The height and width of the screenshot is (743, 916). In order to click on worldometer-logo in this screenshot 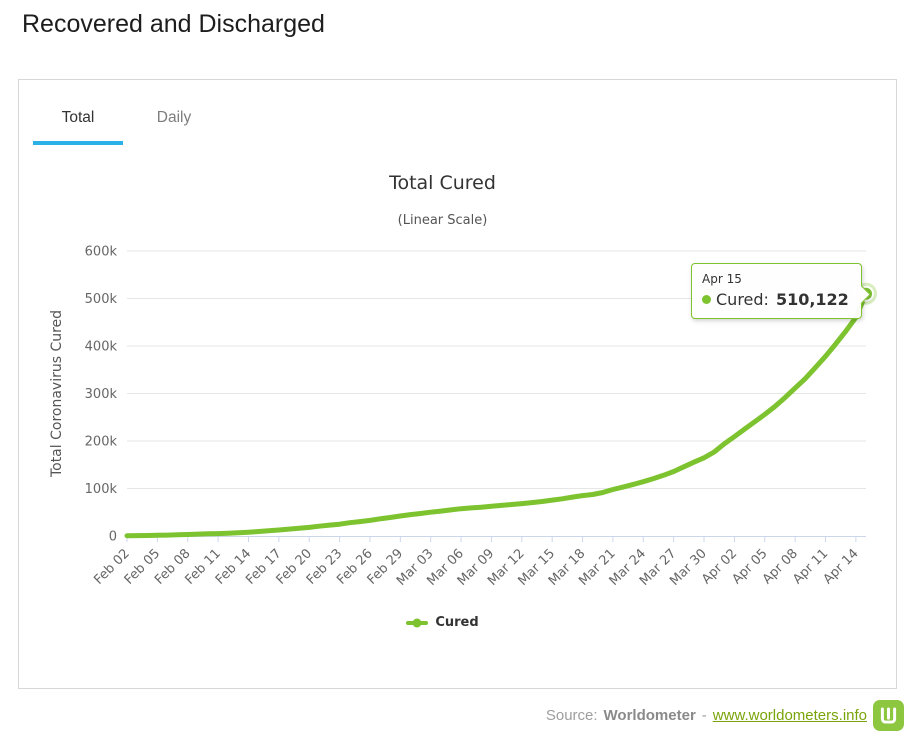, I will do `click(888, 715)`.